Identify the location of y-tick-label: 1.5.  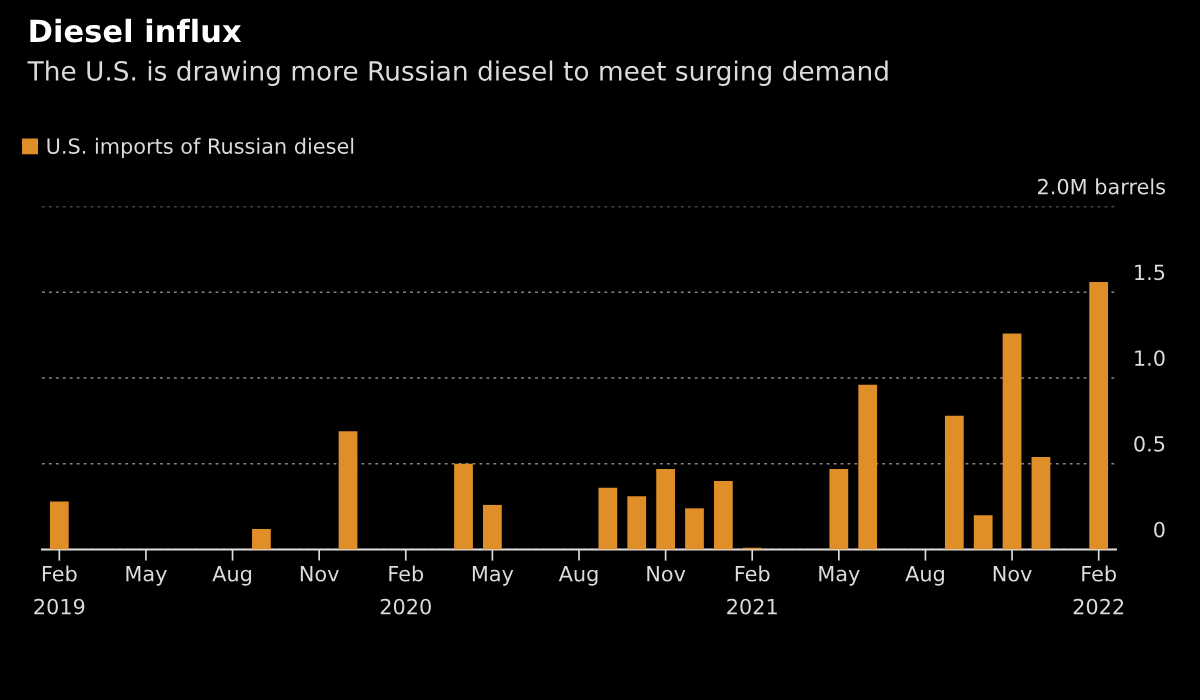
(1150, 272).